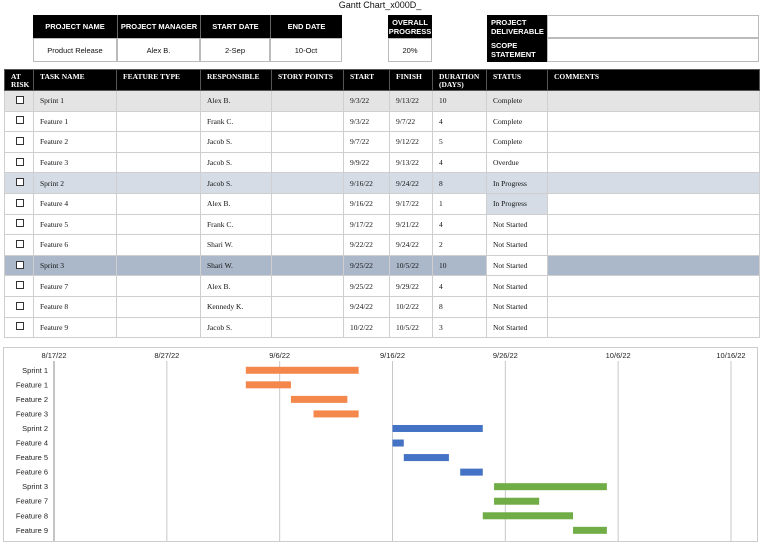 The width and height of the screenshot is (760, 546). I want to click on start-cell: 9/17/22, so click(367, 224).